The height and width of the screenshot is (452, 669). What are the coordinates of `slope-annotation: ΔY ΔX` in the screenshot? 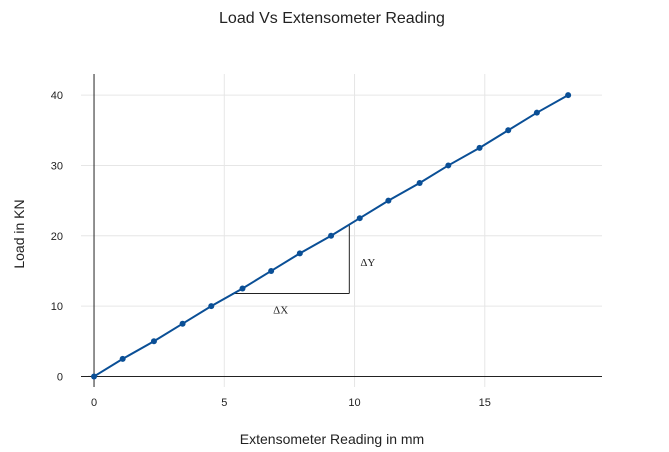 It's located at (303, 270).